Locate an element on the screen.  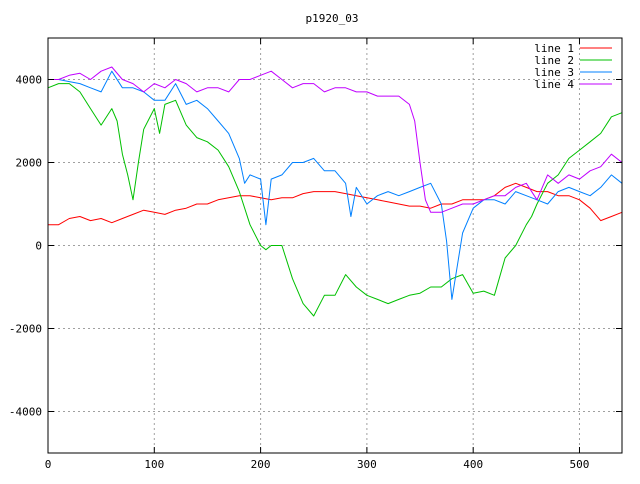
legend-label: line 1 is located at coordinates (554, 48).